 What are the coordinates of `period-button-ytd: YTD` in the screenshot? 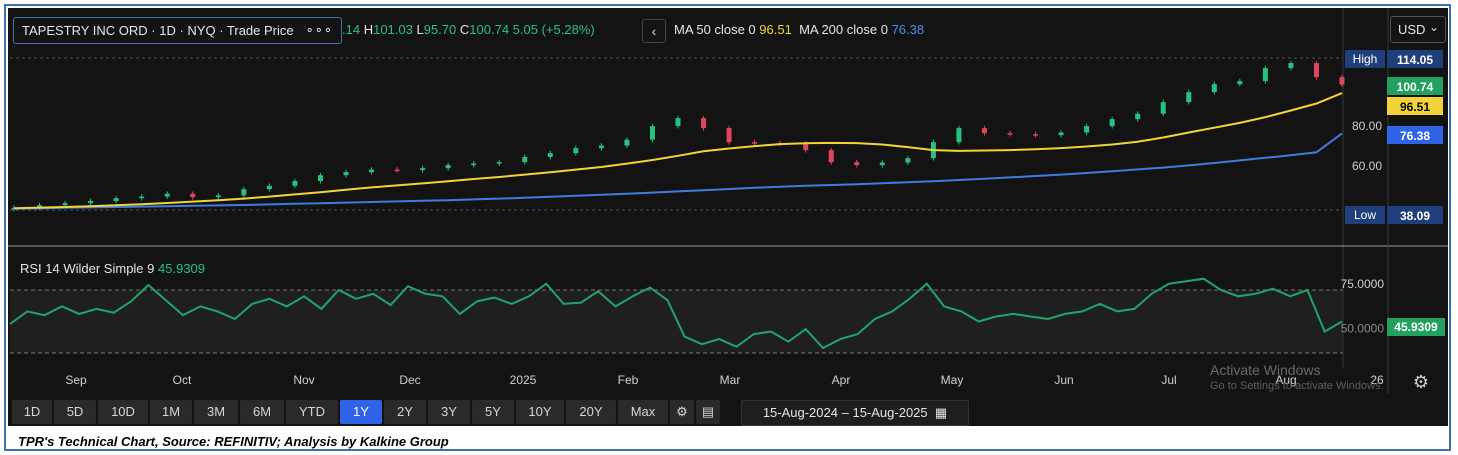 It's located at (312, 412).